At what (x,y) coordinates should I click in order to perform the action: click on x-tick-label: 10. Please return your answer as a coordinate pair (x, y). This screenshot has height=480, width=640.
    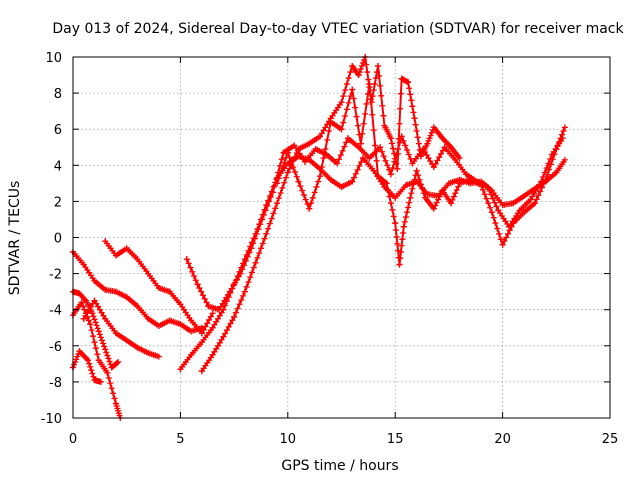
    Looking at the image, I should click on (288, 439).